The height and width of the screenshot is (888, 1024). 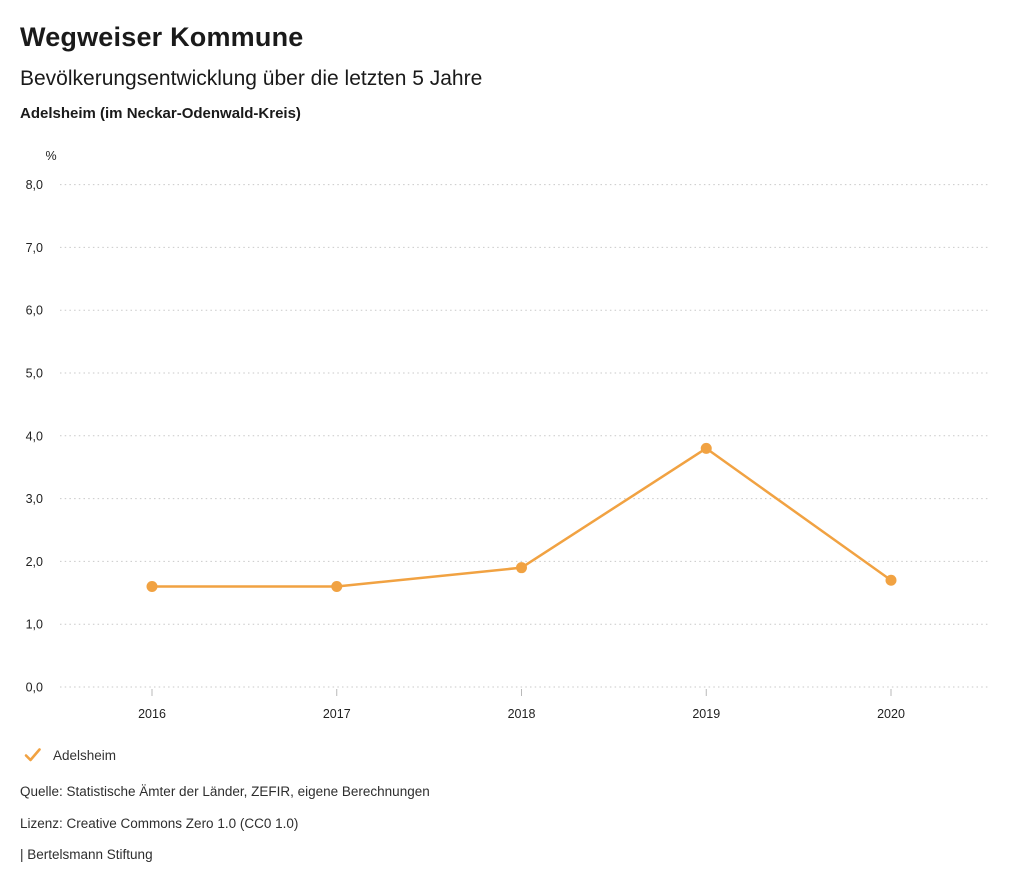 What do you see at coordinates (337, 714) in the screenshot?
I see `x-tick-label: 2017` at bounding box center [337, 714].